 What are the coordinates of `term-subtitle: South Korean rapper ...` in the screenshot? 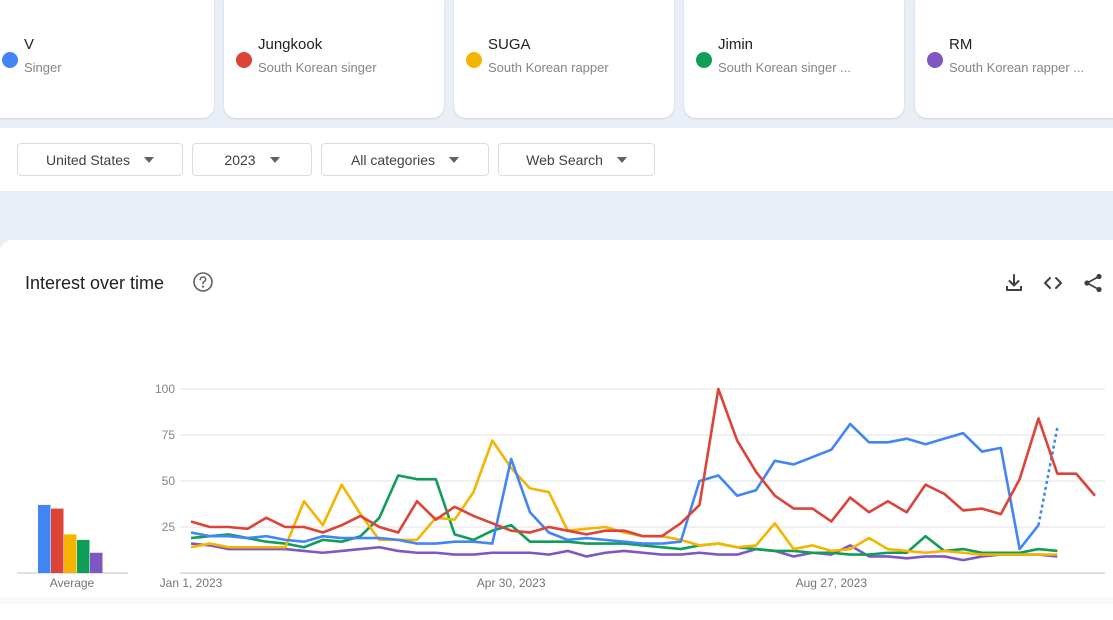 It's located at (1017, 67).